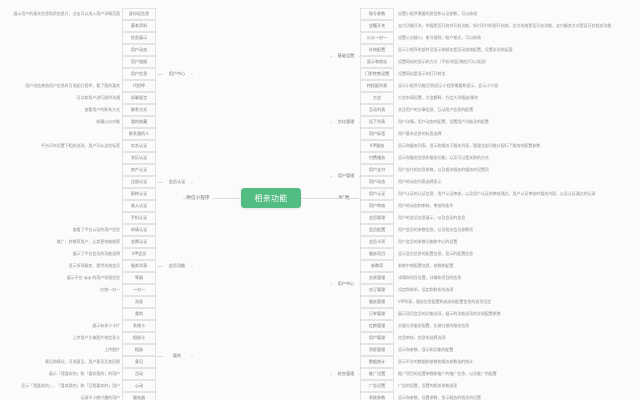  What do you see at coordinates (139, 193) in the screenshot?
I see `leaf-node: 职称认证` at bounding box center [139, 193].